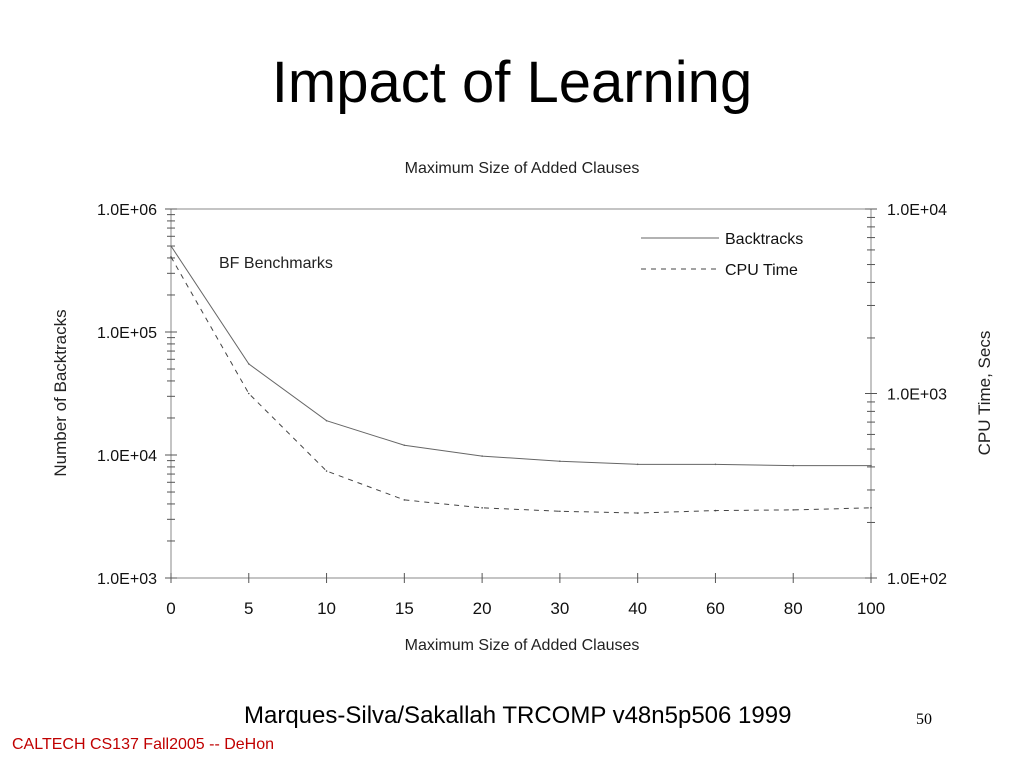 Image resolution: width=1024 pixels, height=768 pixels. What do you see at coordinates (984, 393) in the screenshot?
I see `y2-axis-label: CPU Time, Secs` at bounding box center [984, 393].